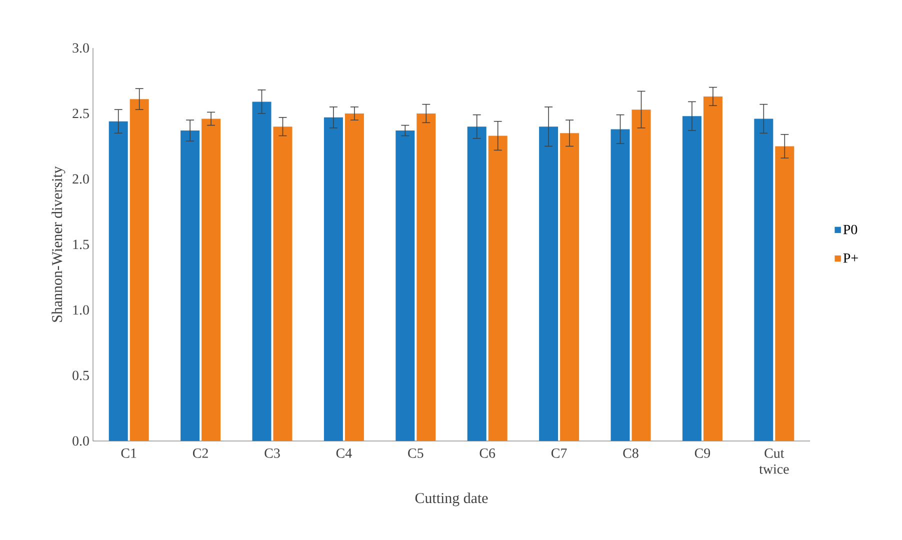  I want to click on x-axis-title: Cutting date, so click(451, 499).